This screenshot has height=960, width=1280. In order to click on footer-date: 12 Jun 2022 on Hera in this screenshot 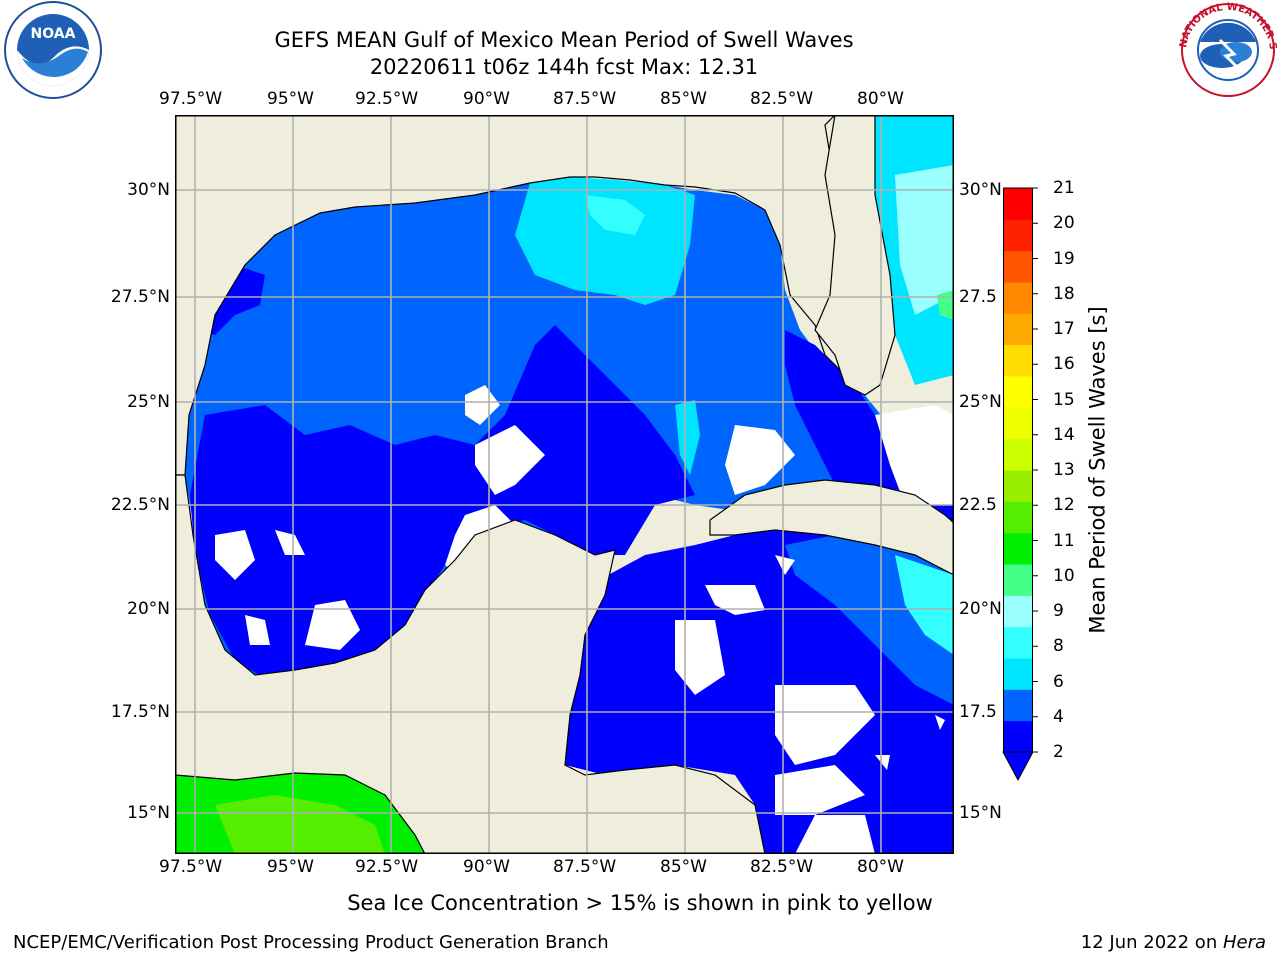, I will do `click(1173, 943)`.